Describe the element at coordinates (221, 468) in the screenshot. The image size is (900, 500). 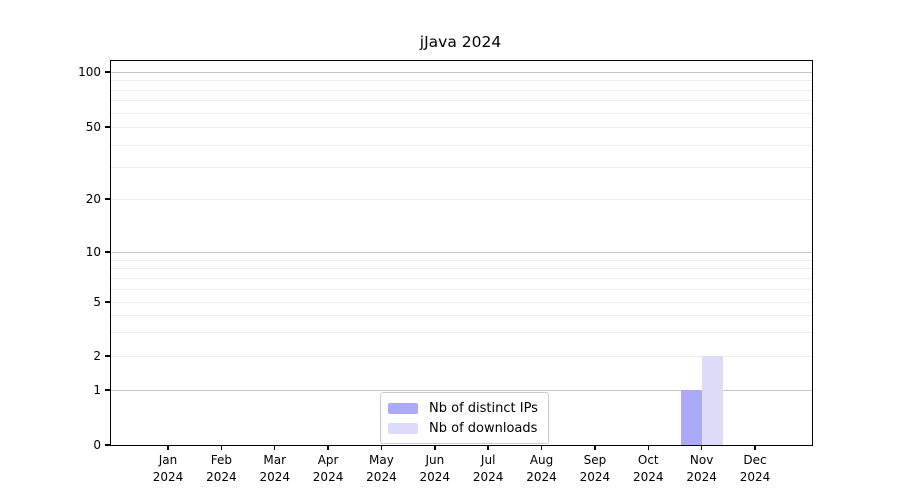
I see `x-tick-label-feb: Feb 2024` at that location.